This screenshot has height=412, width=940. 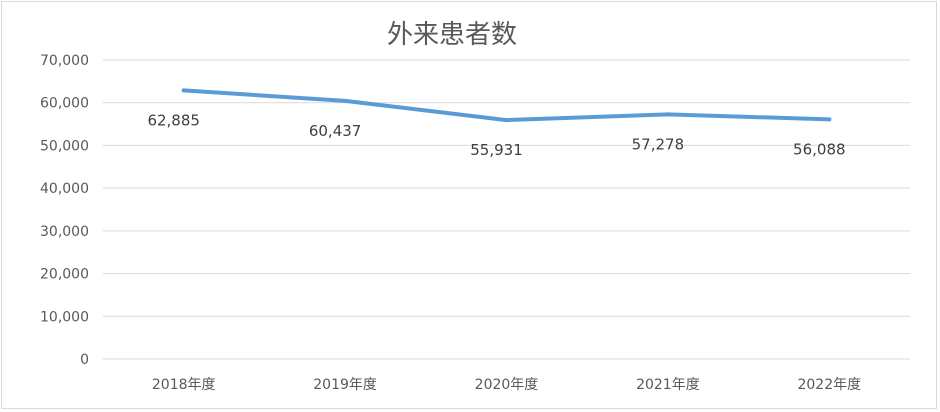 I want to click on y-tick-label: 40,000, so click(x=64, y=189).